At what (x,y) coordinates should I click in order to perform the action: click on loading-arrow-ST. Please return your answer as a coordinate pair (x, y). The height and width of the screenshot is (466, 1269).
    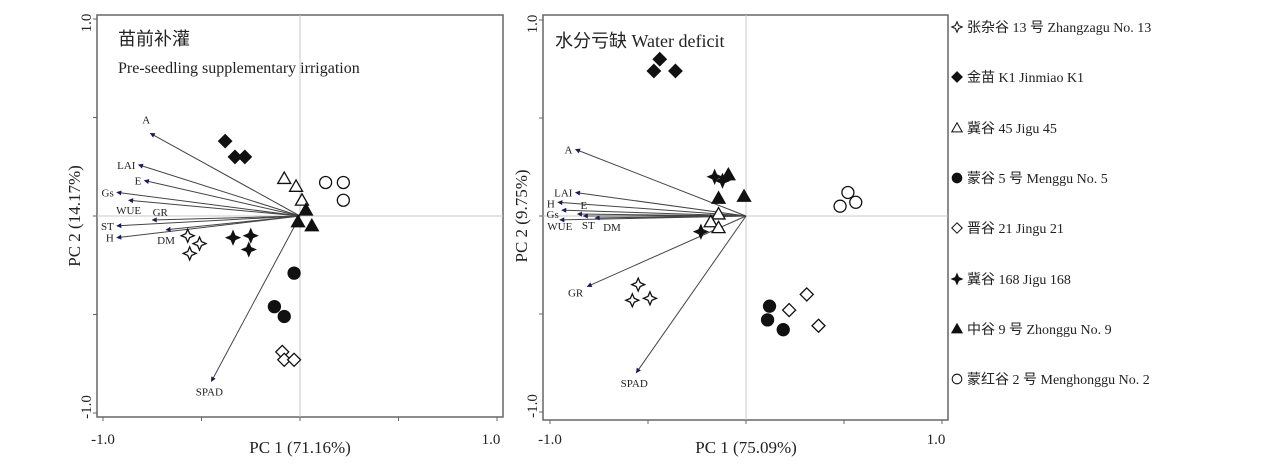
    Looking at the image, I should click on (208, 222).